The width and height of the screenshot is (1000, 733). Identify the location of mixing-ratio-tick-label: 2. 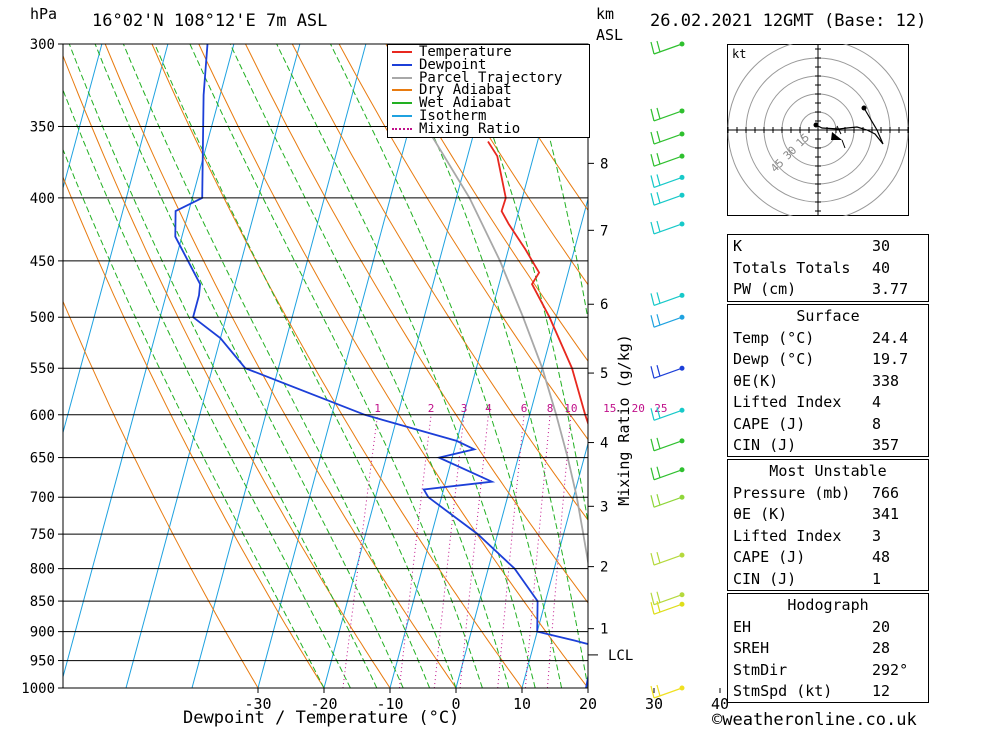
(431, 408).